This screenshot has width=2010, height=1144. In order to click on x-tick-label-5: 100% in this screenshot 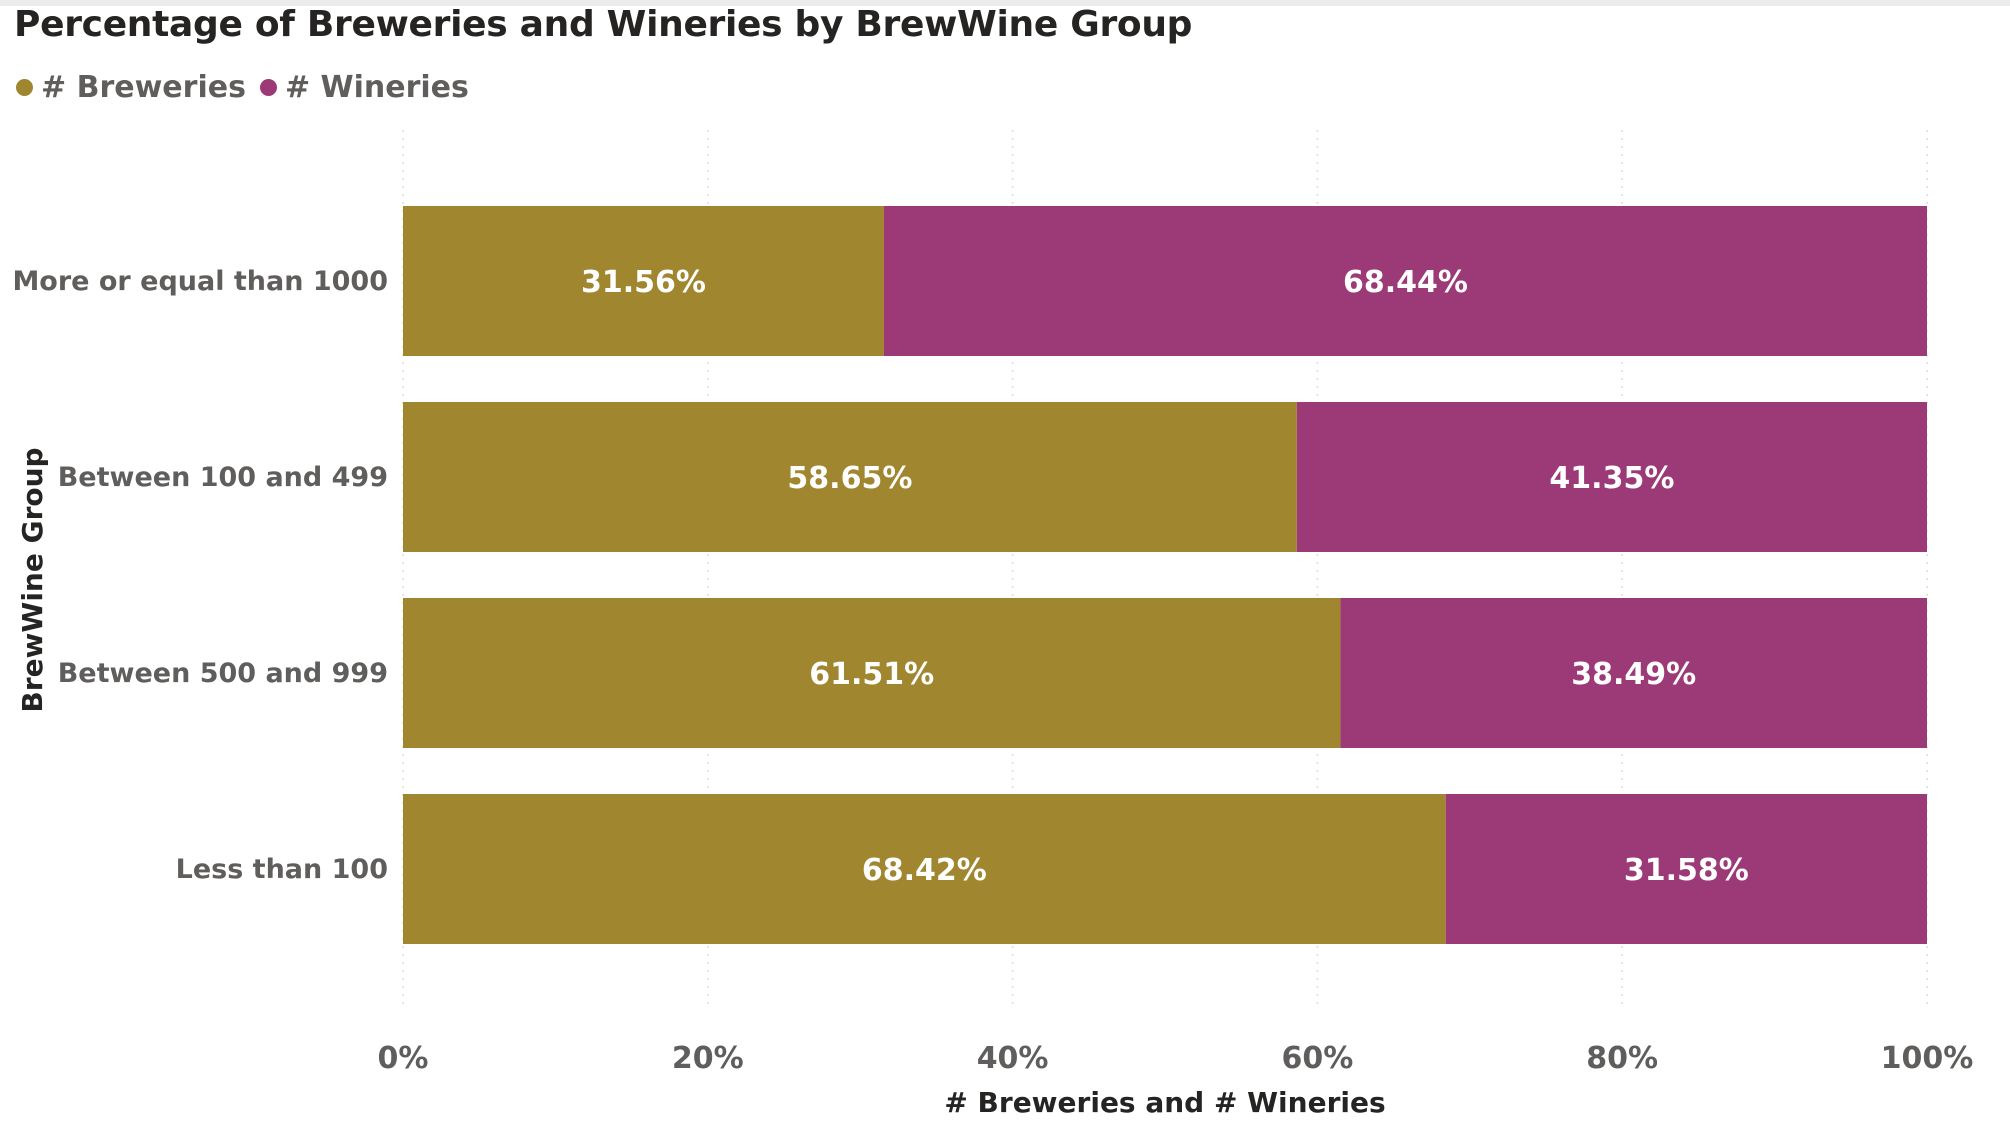, I will do `click(1927, 1058)`.